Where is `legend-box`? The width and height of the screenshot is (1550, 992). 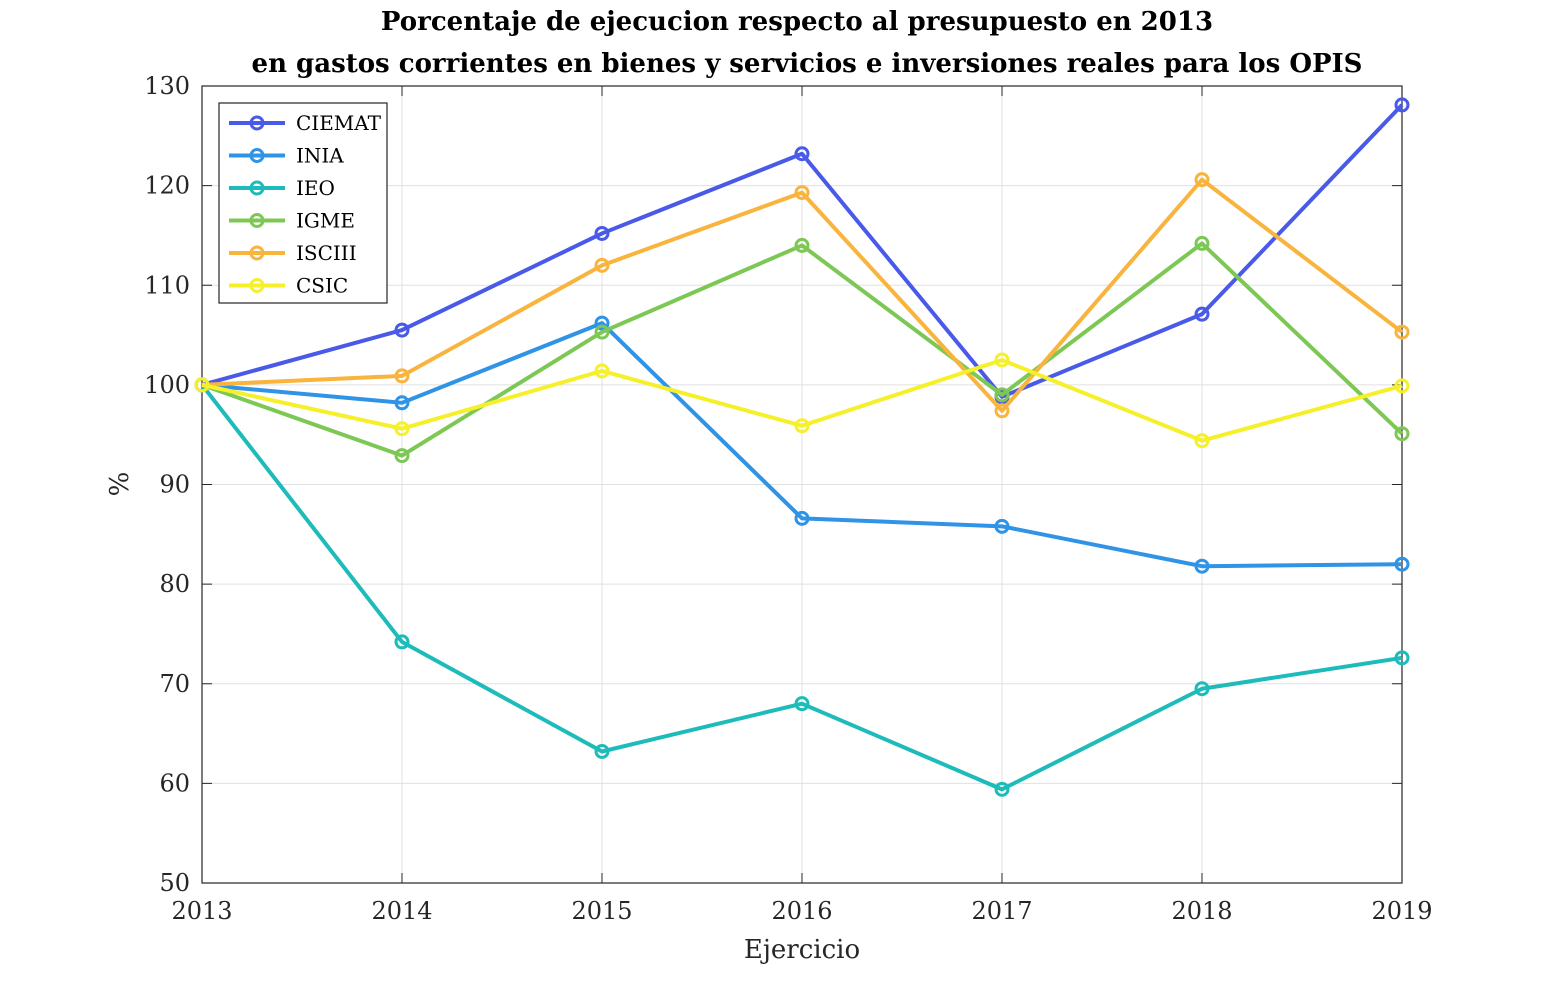
legend-box is located at coordinates (303, 203).